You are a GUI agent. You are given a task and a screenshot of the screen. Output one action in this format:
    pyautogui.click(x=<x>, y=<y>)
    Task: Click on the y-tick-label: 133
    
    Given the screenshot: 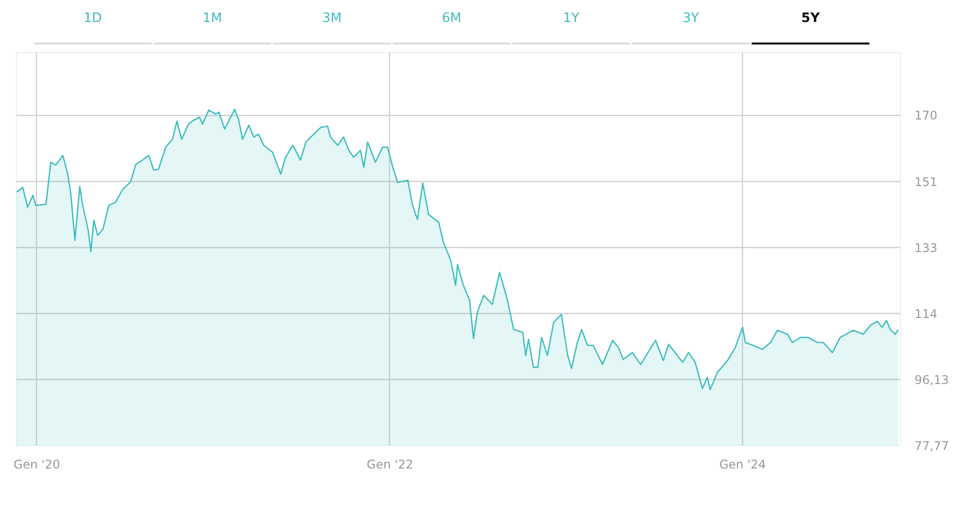 What is the action you would take?
    pyautogui.click(x=926, y=247)
    